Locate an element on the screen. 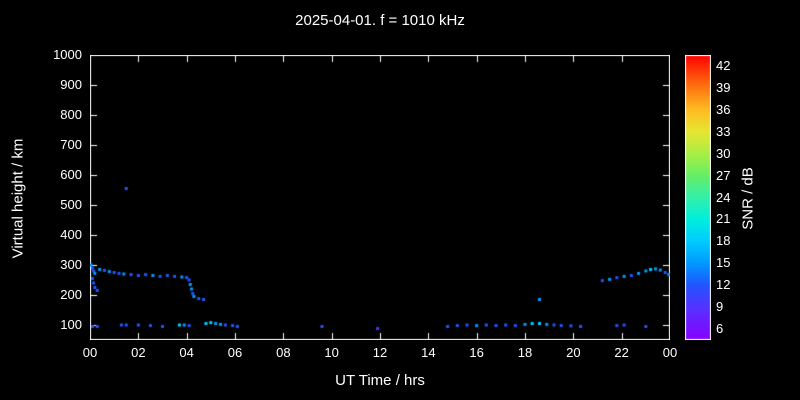 Image resolution: width=800 pixels, height=400 pixels. y-tick-label: 1000 is located at coordinates (67, 54).